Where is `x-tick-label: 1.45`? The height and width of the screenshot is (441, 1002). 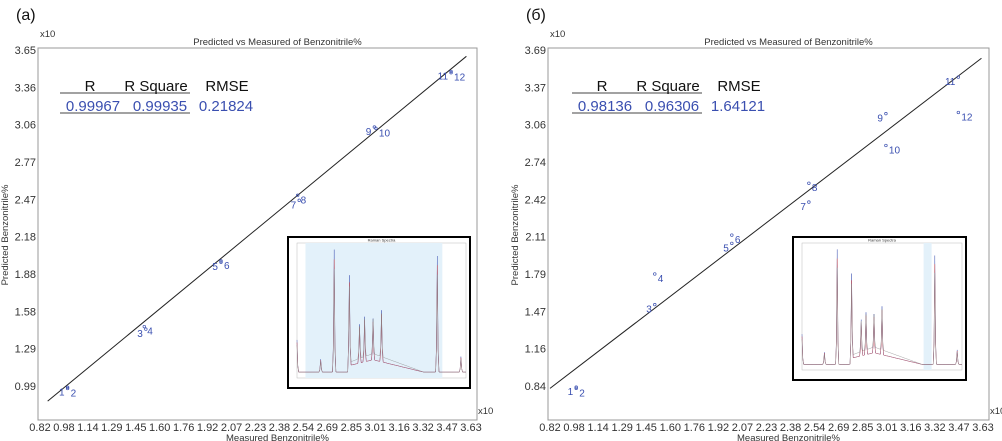
x-tick-label: 1.45 is located at coordinates (135, 428).